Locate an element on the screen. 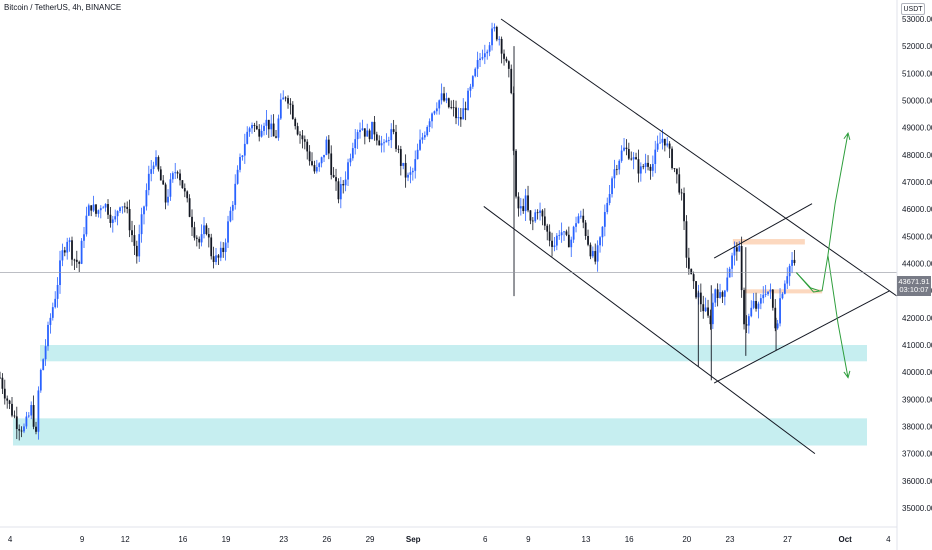  x-tick-label-1: 9 is located at coordinates (82, 539).